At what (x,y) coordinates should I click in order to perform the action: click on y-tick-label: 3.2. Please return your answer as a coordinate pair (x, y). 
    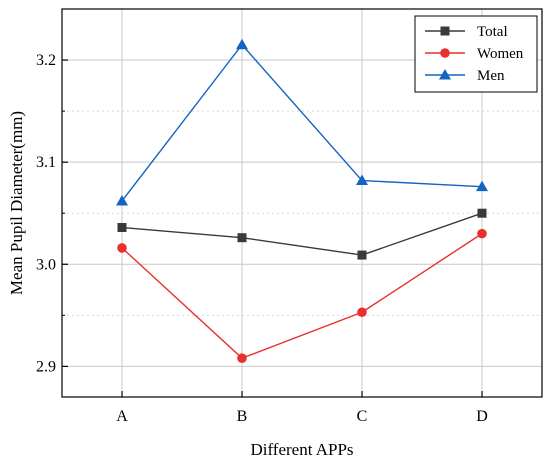
    Looking at the image, I should click on (46, 60).